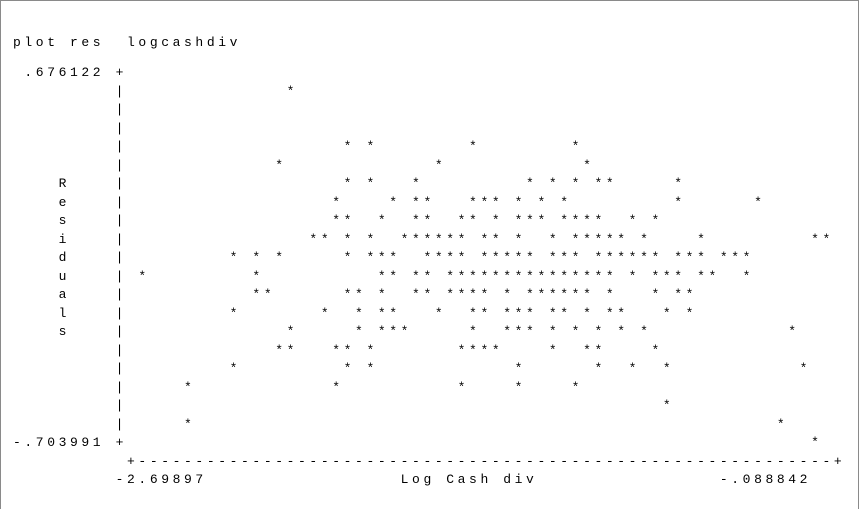 The height and width of the screenshot is (509, 859). I want to click on command-line: plot res logcashdiv, so click(127, 42).